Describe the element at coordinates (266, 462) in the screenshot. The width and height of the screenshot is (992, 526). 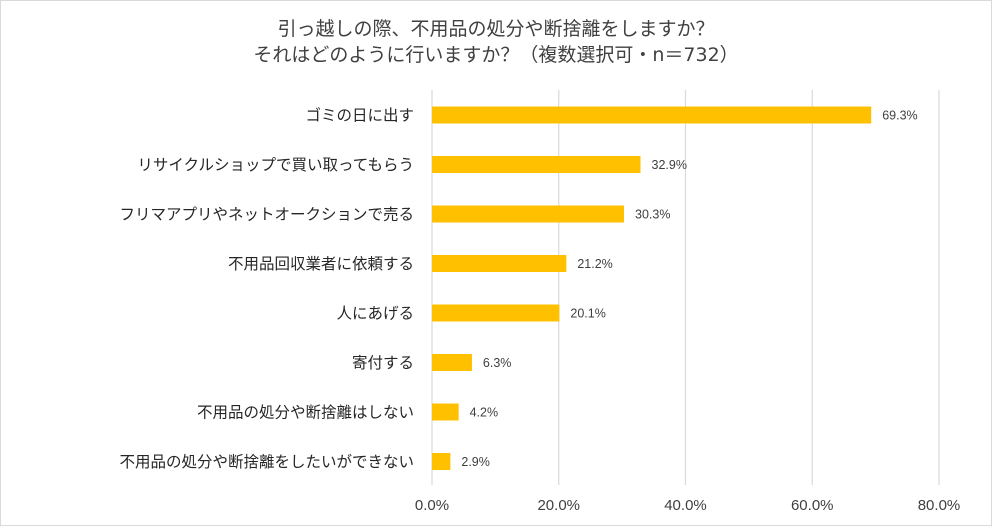
I see `category-label: 不用品の処分や断捨離をしたいができない` at that location.